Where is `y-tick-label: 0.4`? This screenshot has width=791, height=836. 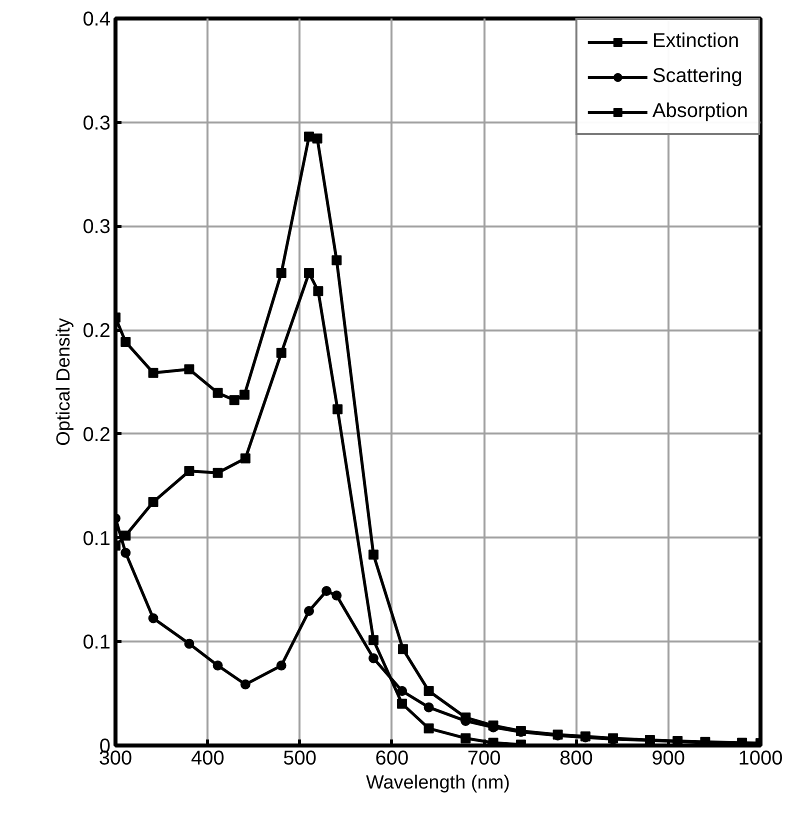
y-tick-label: 0.4 is located at coordinates (96, 19).